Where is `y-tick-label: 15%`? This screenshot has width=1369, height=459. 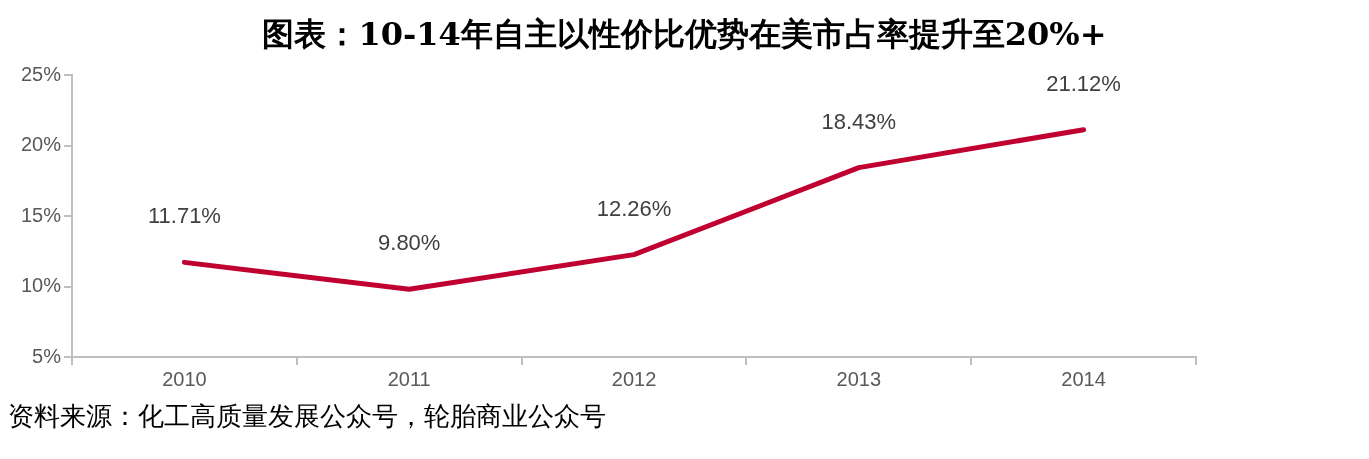
y-tick-label: 15% is located at coordinates (41, 214).